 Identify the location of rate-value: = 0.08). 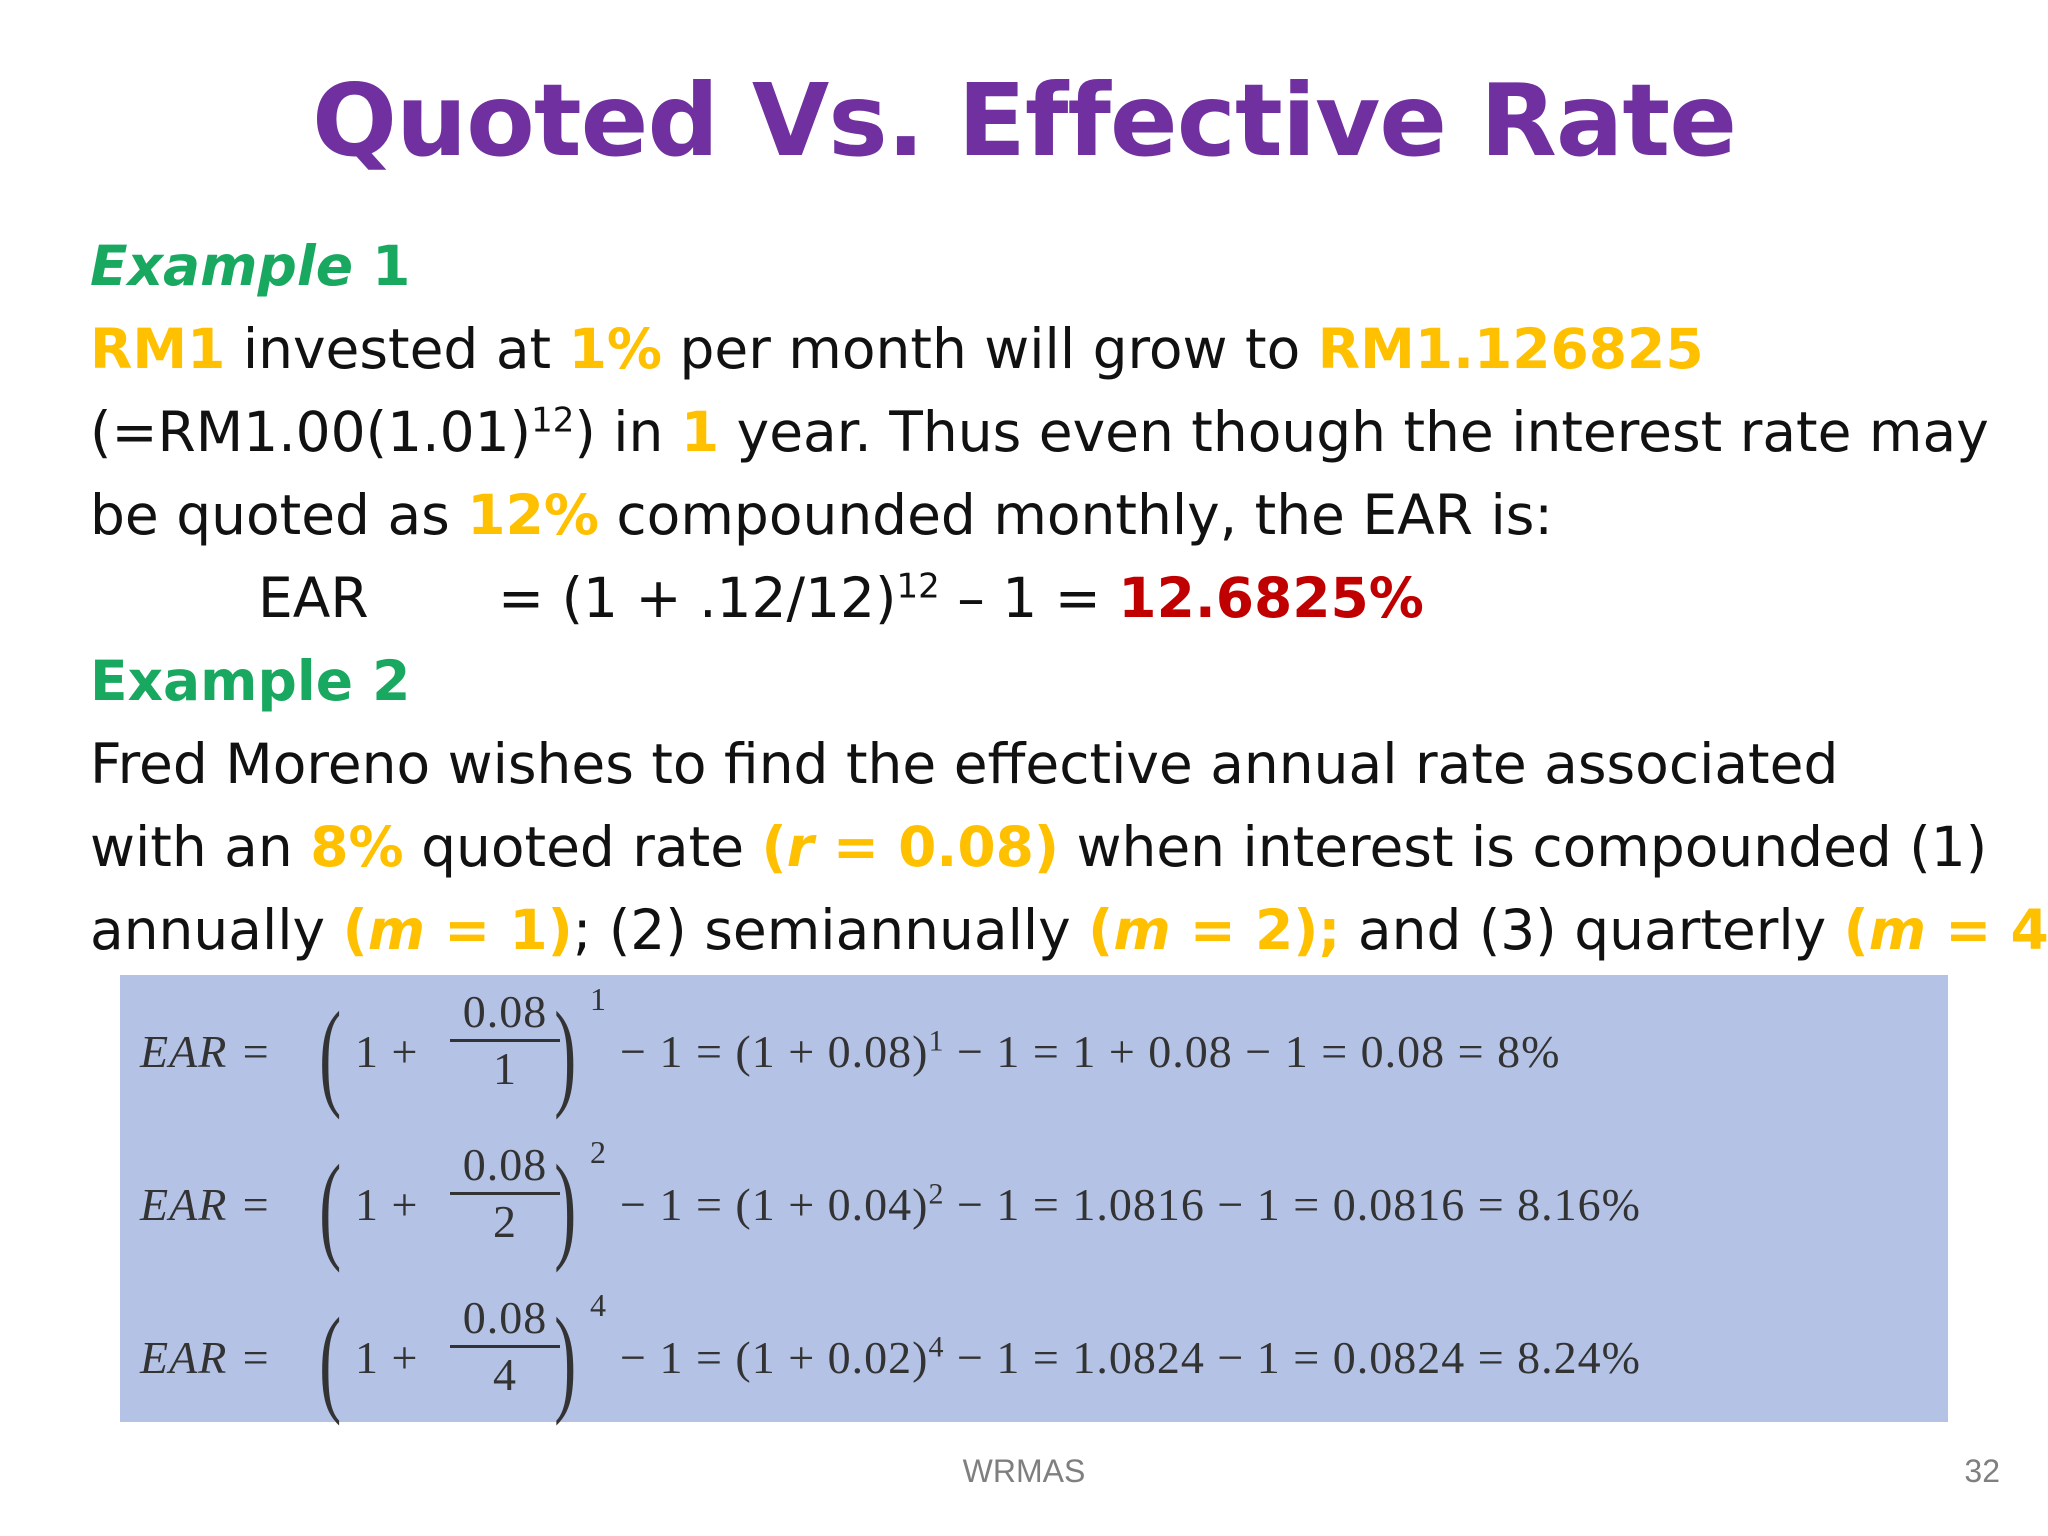
(936, 847).